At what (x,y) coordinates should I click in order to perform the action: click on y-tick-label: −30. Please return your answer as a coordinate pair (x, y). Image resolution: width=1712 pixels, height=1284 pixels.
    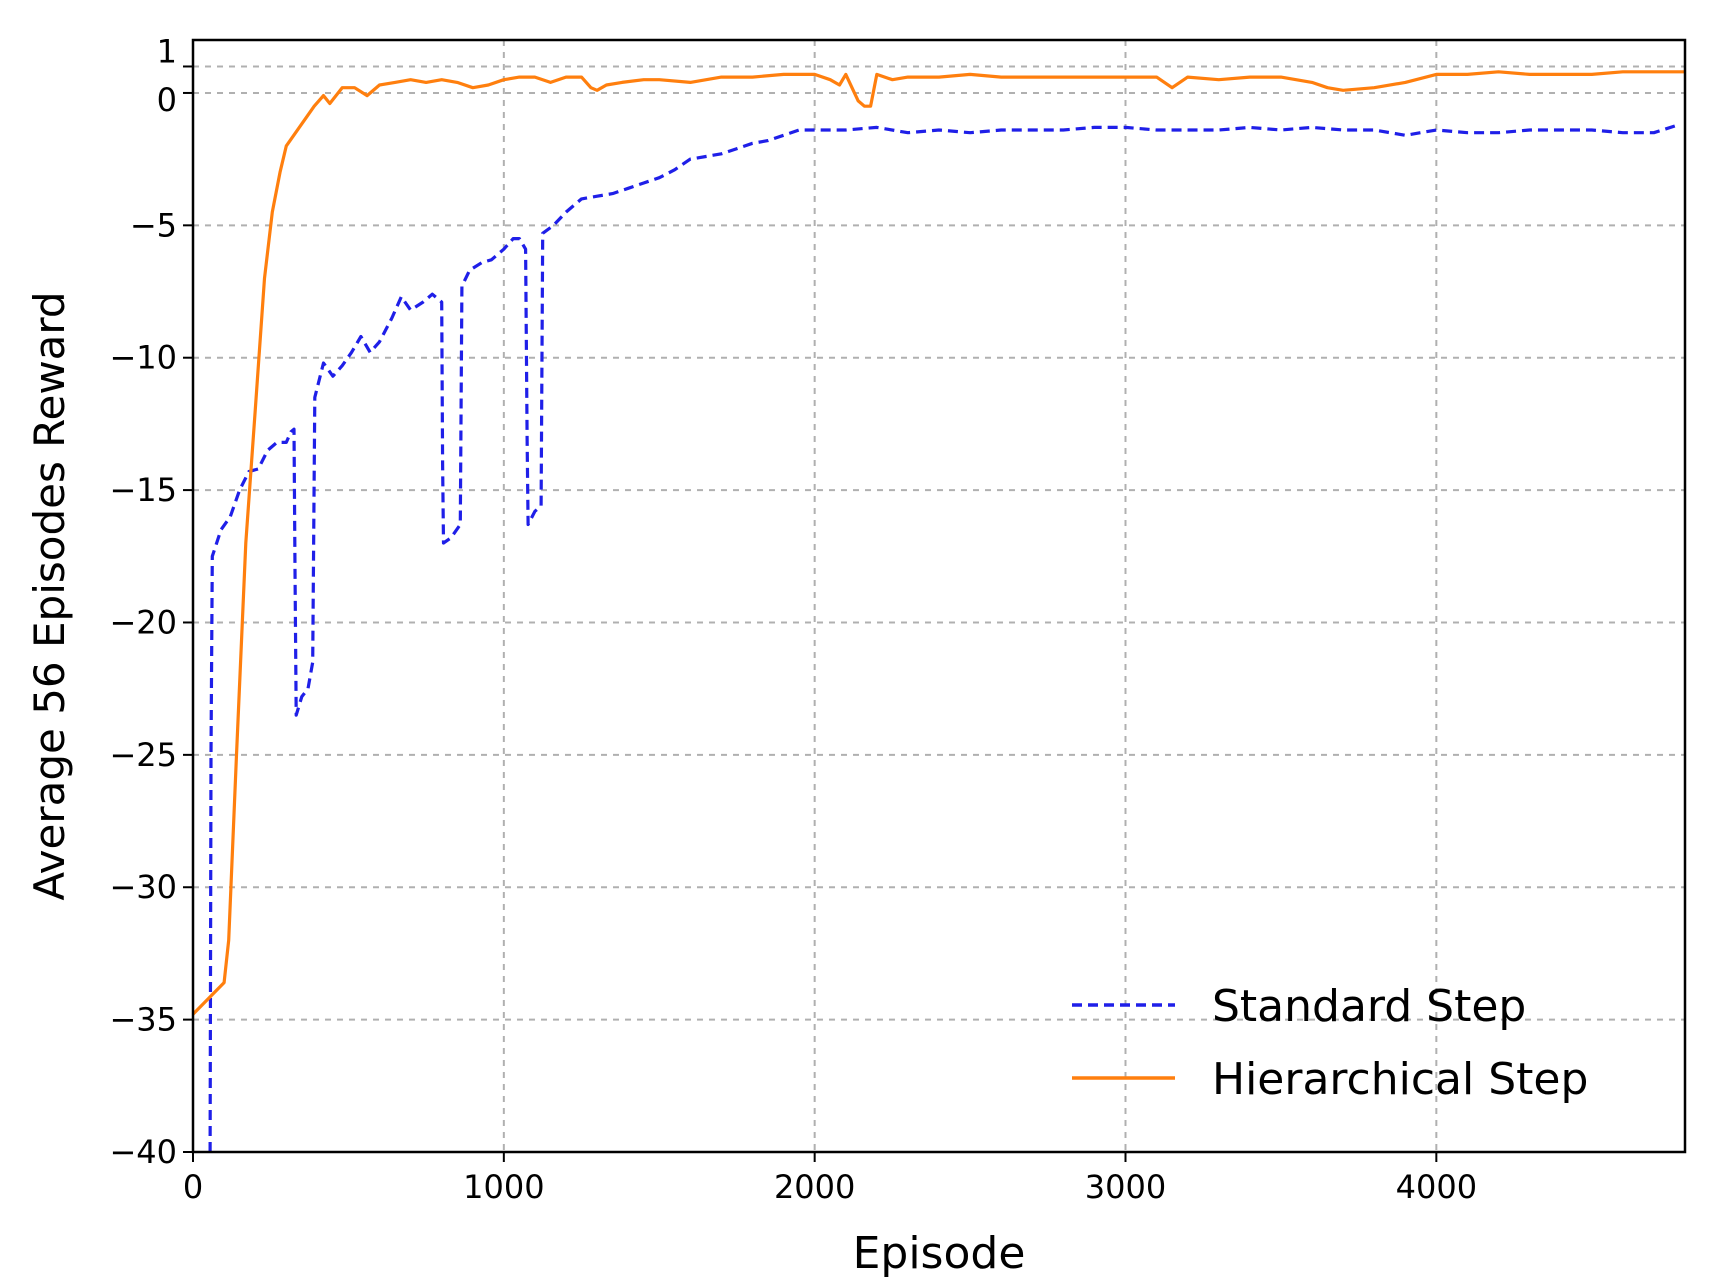
    Looking at the image, I should click on (143, 887).